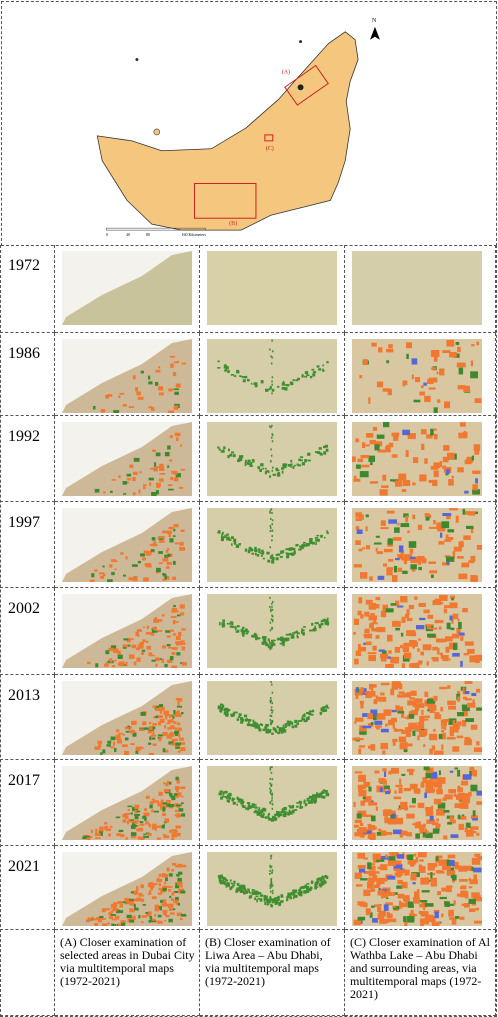  Describe the element at coordinates (286, 71) in the screenshot. I see `area-label: (A)` at that location.